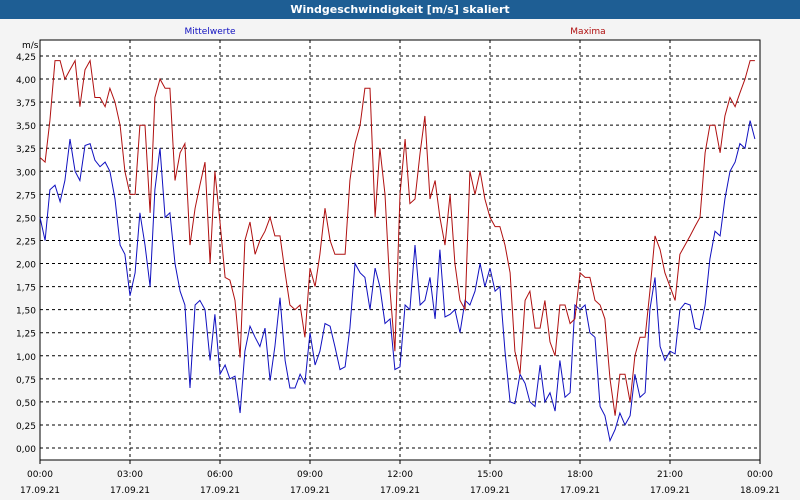 The width and height of the screenshot is (800, 500). I want to click on y-tick-label: 0,25, so click(26, 427).